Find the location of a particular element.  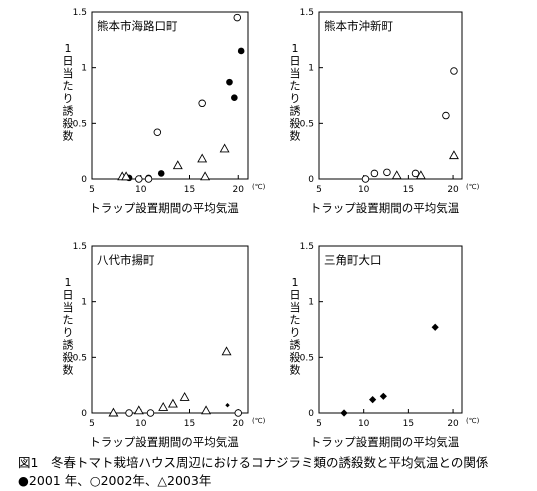

marker-small-filled-diamond is located at coordinates (227, 405).